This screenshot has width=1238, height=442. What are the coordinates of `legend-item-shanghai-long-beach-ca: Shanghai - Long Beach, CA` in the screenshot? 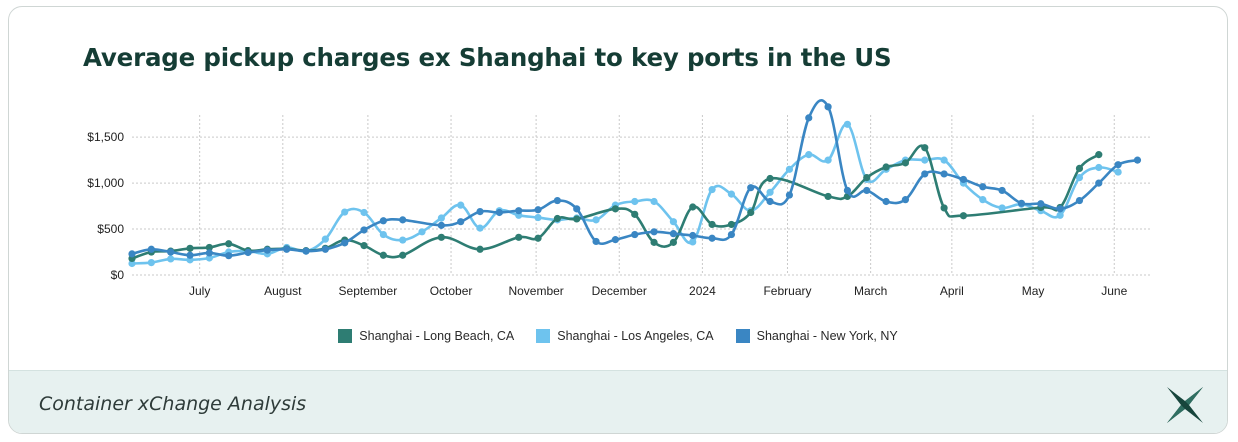 It's located at (426, 336).